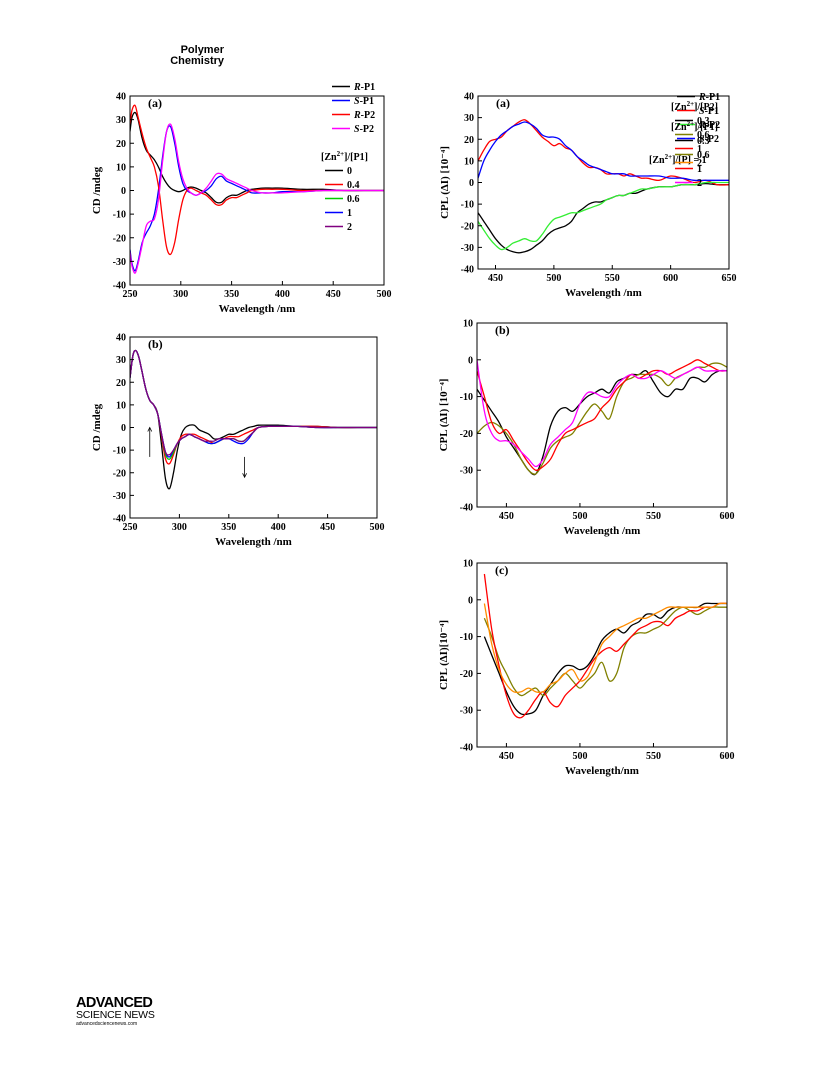  I want to click on series-line-0.6, so click(605, 651).